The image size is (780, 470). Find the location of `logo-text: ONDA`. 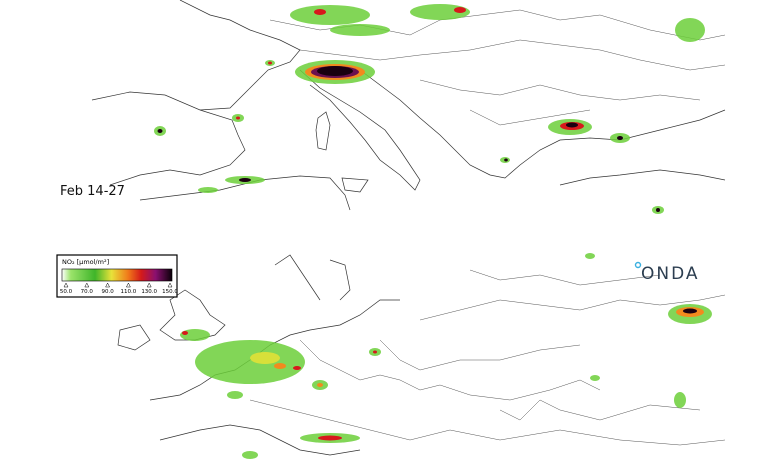

logo-text: ONDA is located at coordinates (670, 274).